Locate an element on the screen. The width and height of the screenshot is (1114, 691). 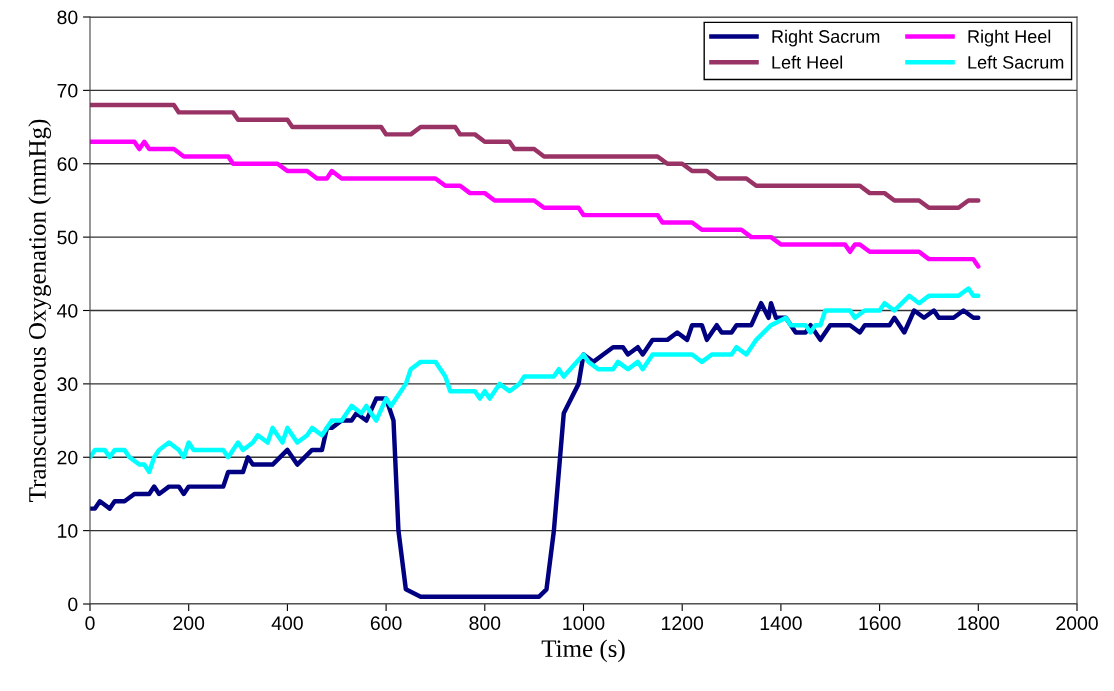
x-axis-title: Time (s) is located at coordinates (583, 651).